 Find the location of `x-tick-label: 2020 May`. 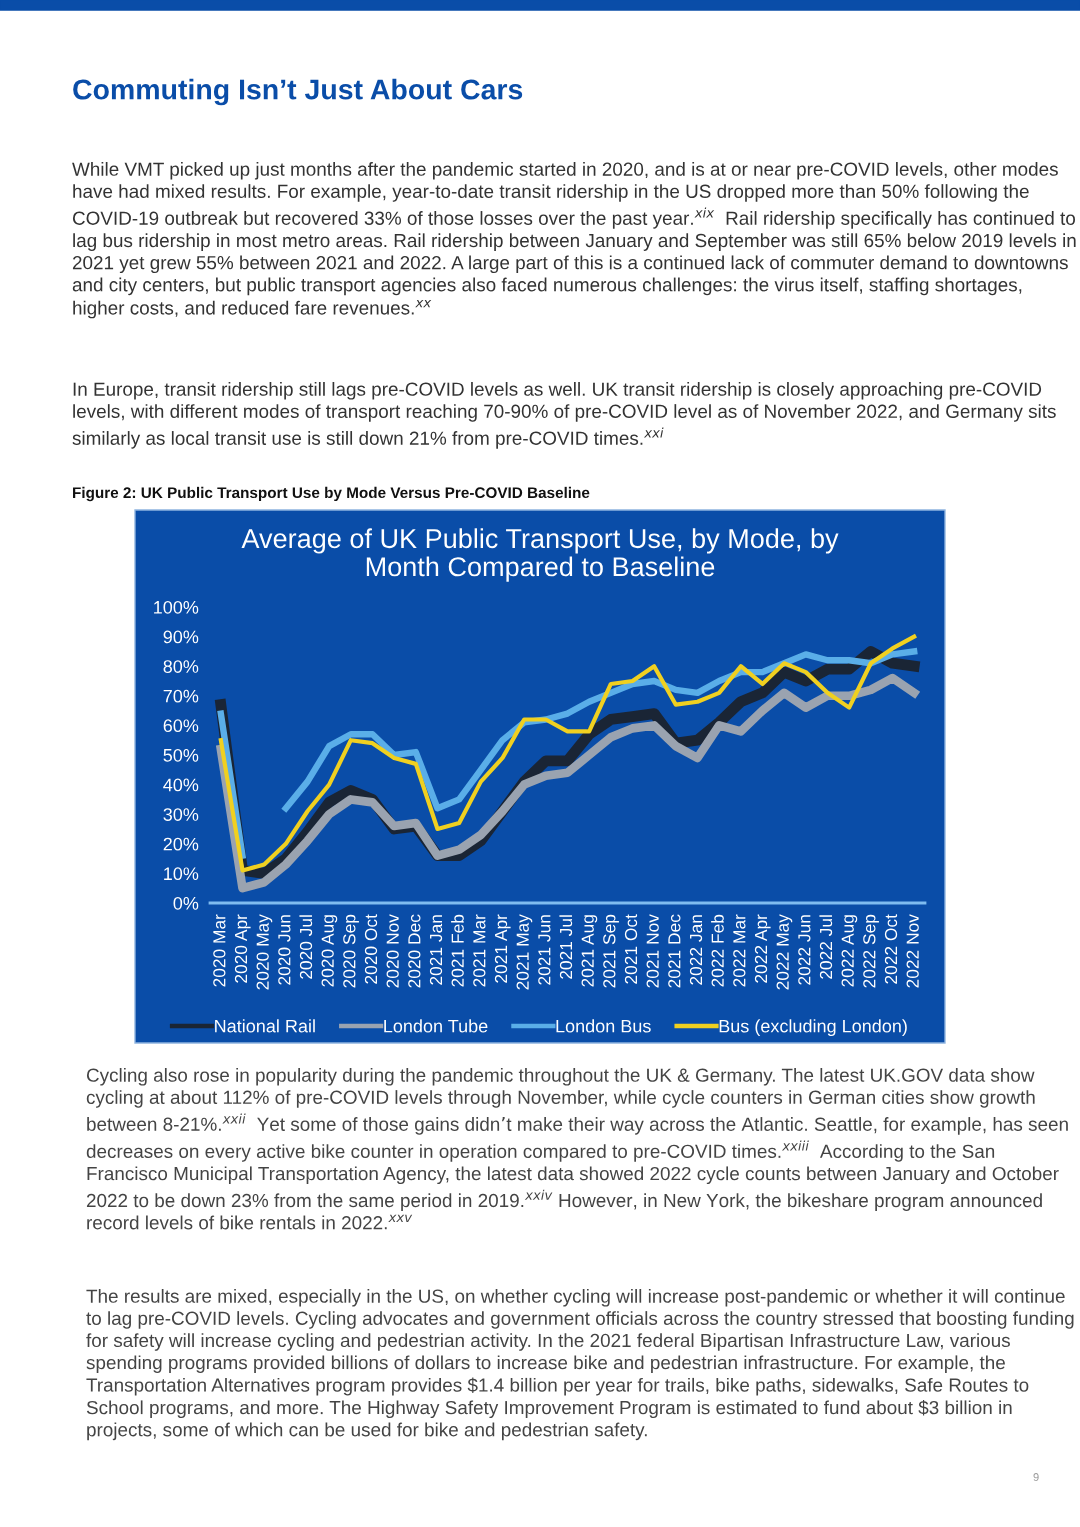

x-tick-label: 2020 May is located at coordinates (264, 952).